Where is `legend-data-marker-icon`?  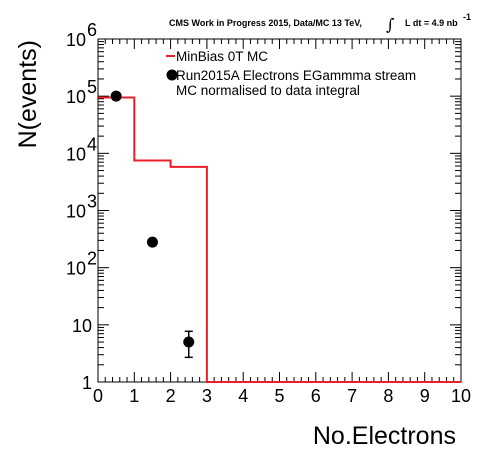
legend-data-marker-icon is located at coordinates (172, 75).